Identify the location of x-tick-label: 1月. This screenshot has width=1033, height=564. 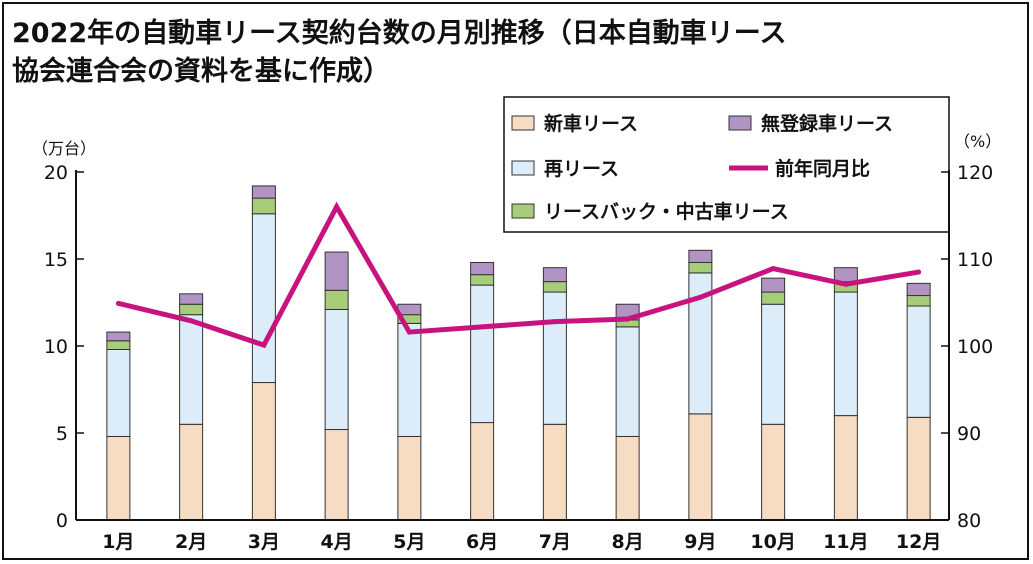
(118, 542).